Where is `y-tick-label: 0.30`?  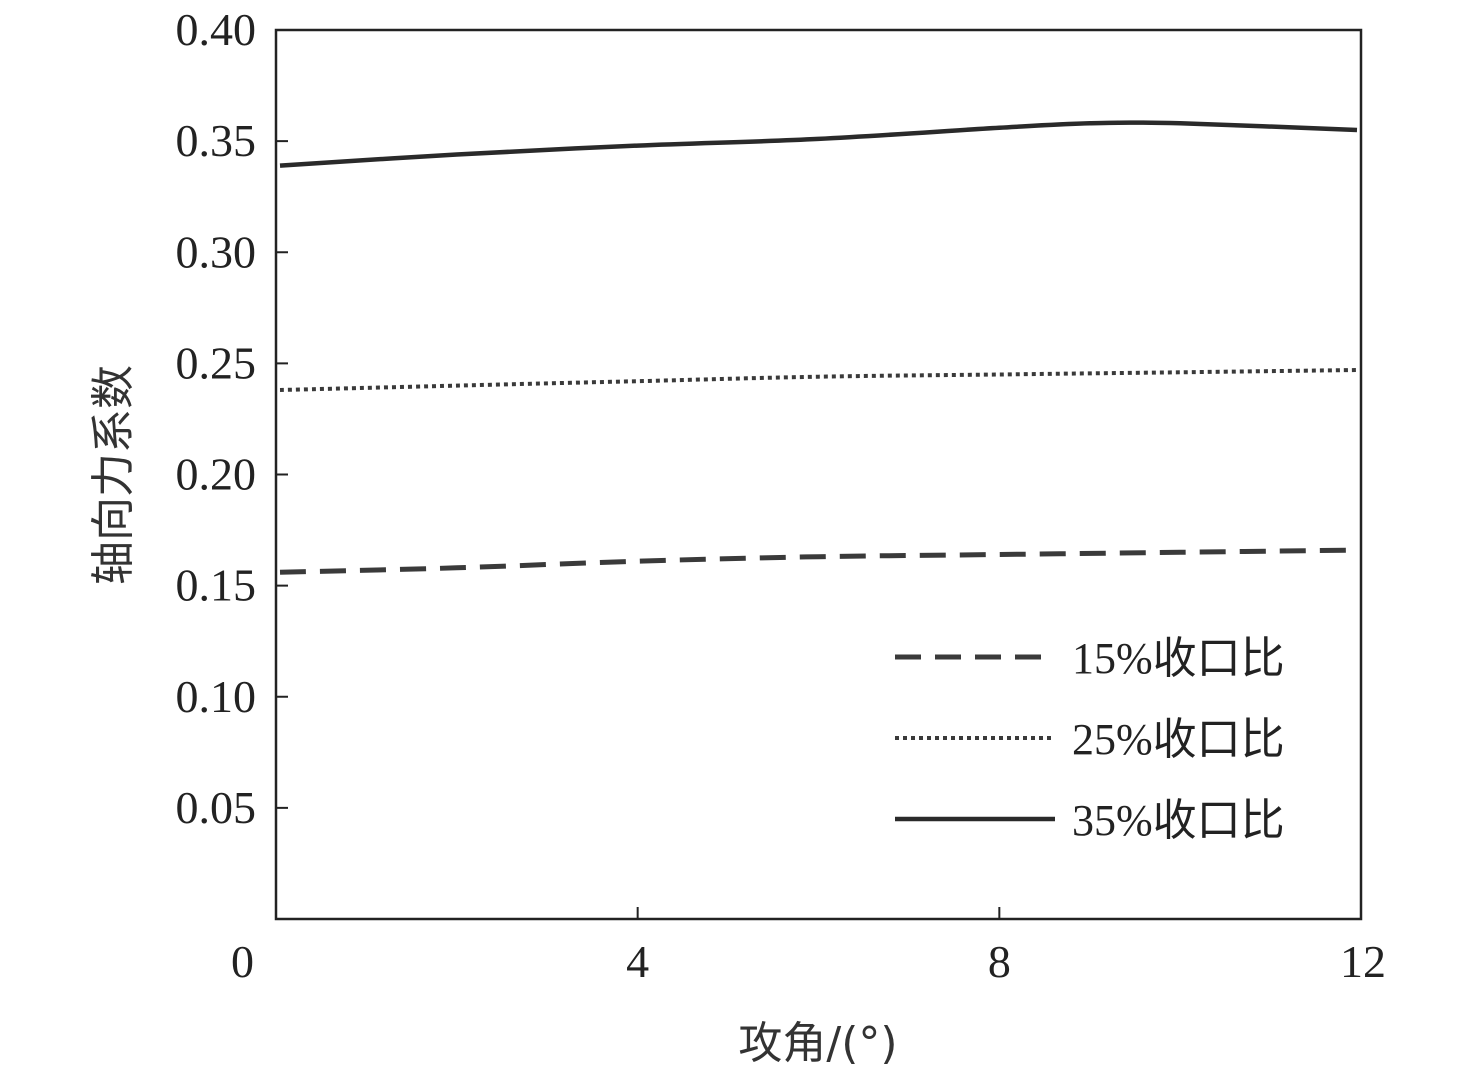
y-tick-label: 0.30 is located at coordinates (216, 251).